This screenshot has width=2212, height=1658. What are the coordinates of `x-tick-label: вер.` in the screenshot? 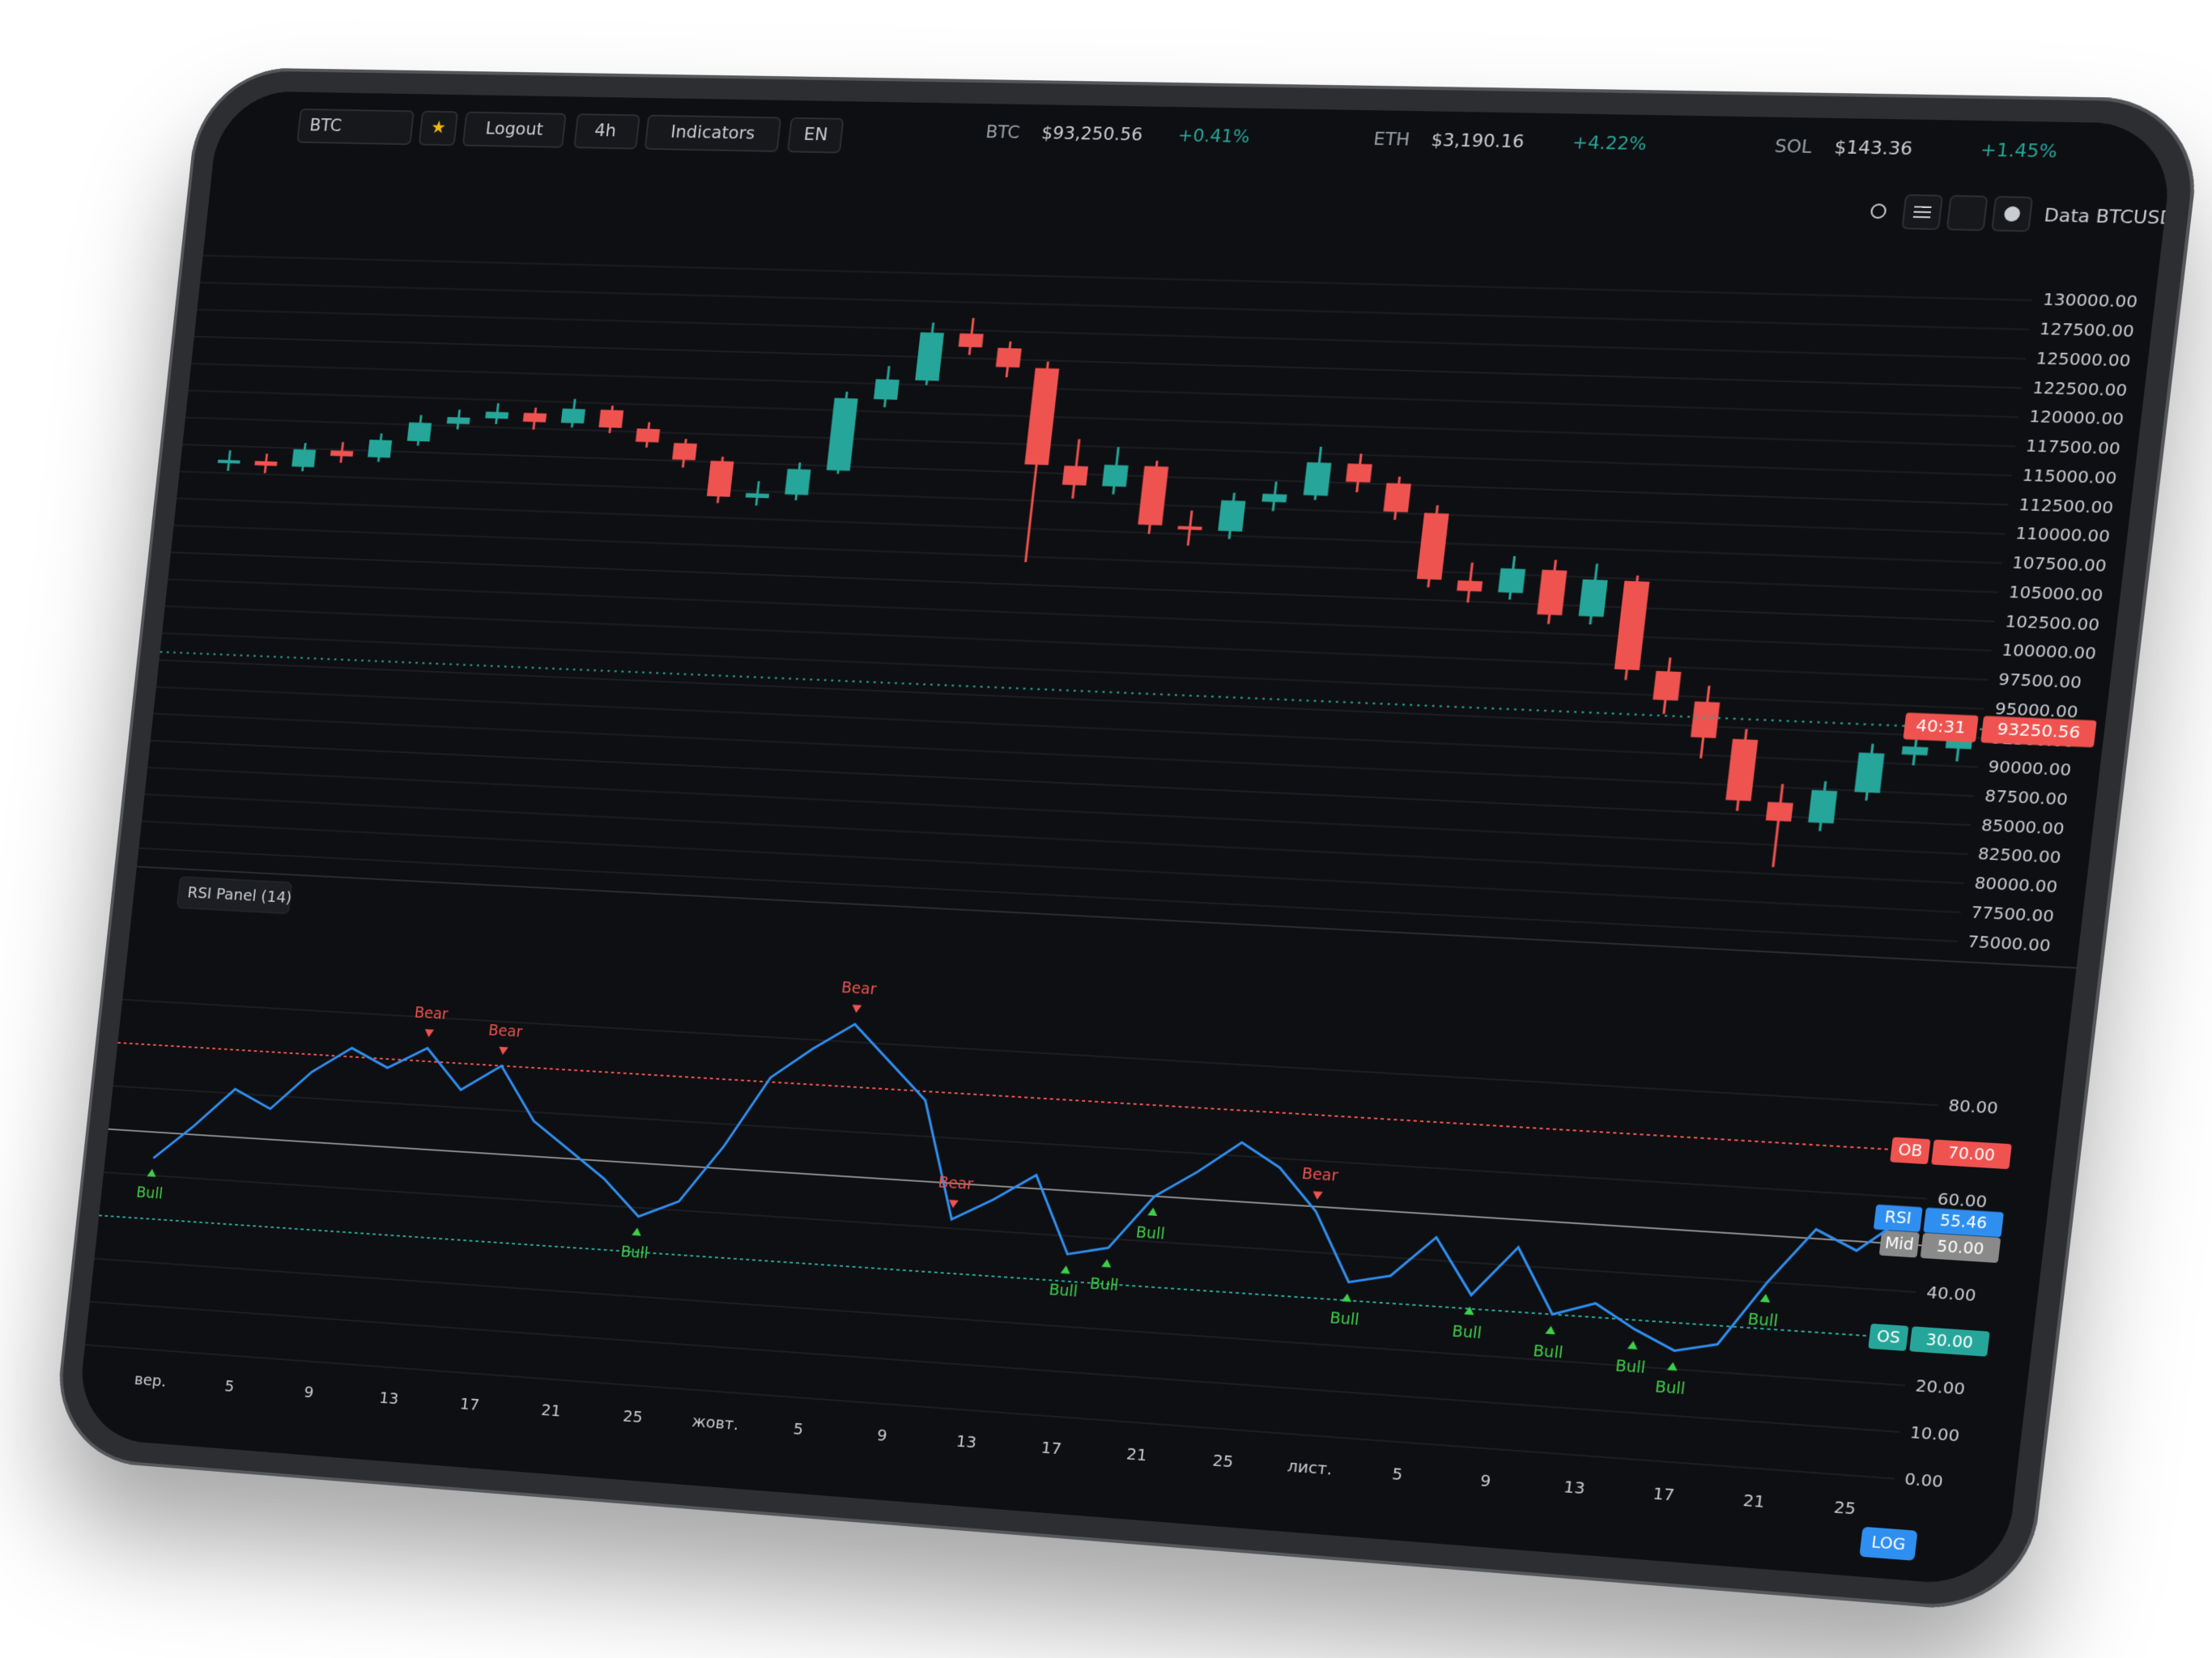 It's located at (151, 1380).